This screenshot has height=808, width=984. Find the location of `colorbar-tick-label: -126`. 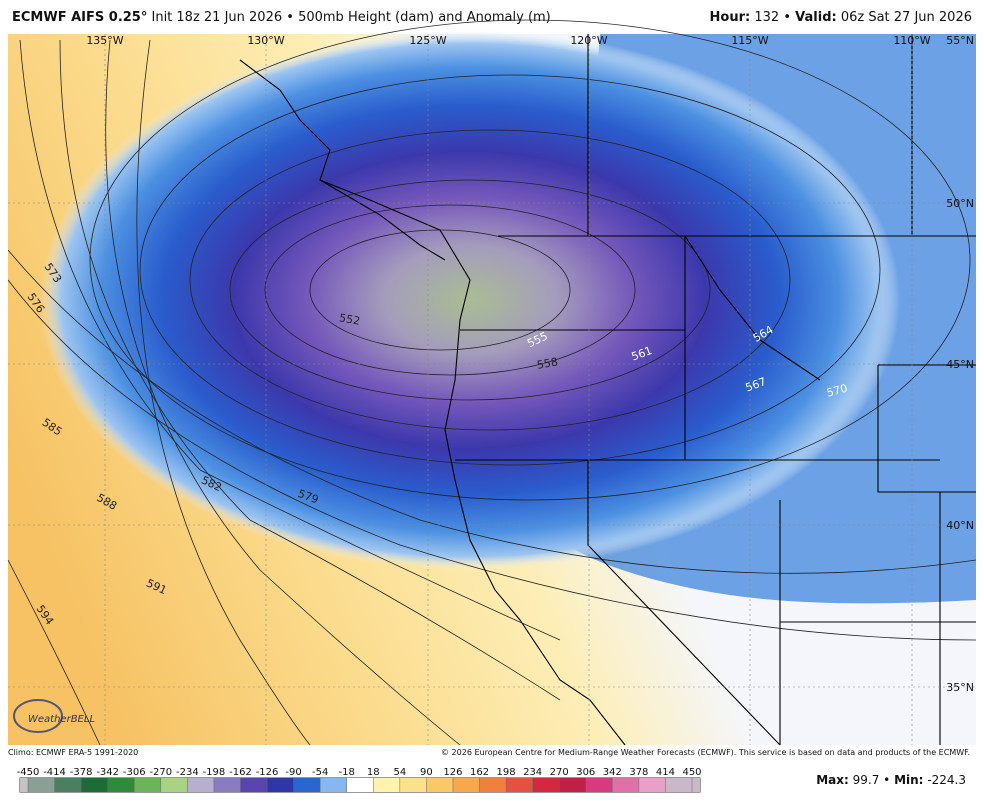

colorbar-tick-label: -126 is located at coordinates (267, 772).